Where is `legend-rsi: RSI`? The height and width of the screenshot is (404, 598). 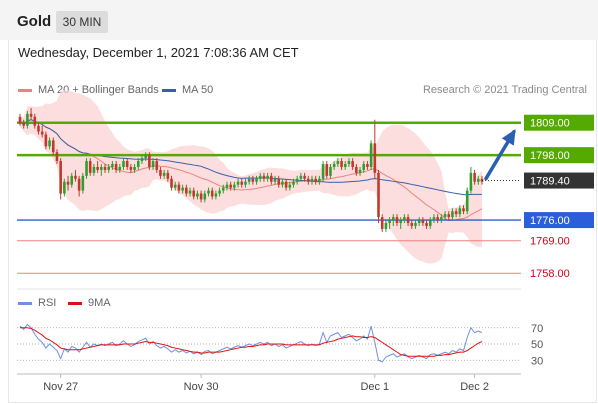 legend-rsi: RSI is located at coordinates (37, 303).